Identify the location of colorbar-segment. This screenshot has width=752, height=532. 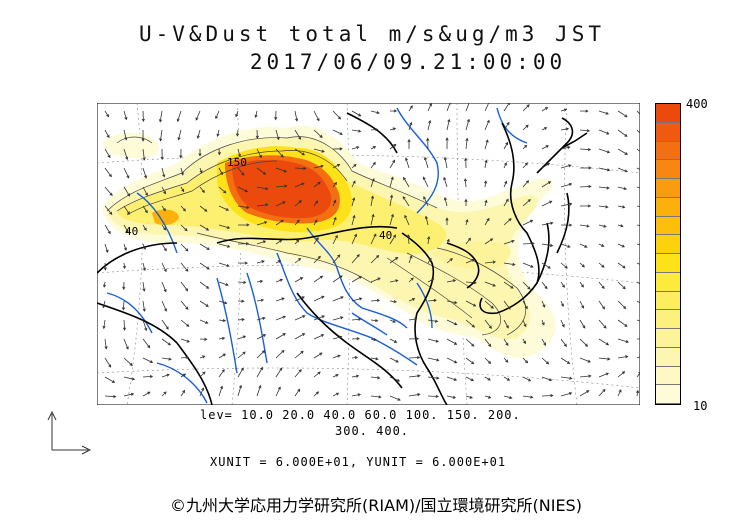
(668, 188).